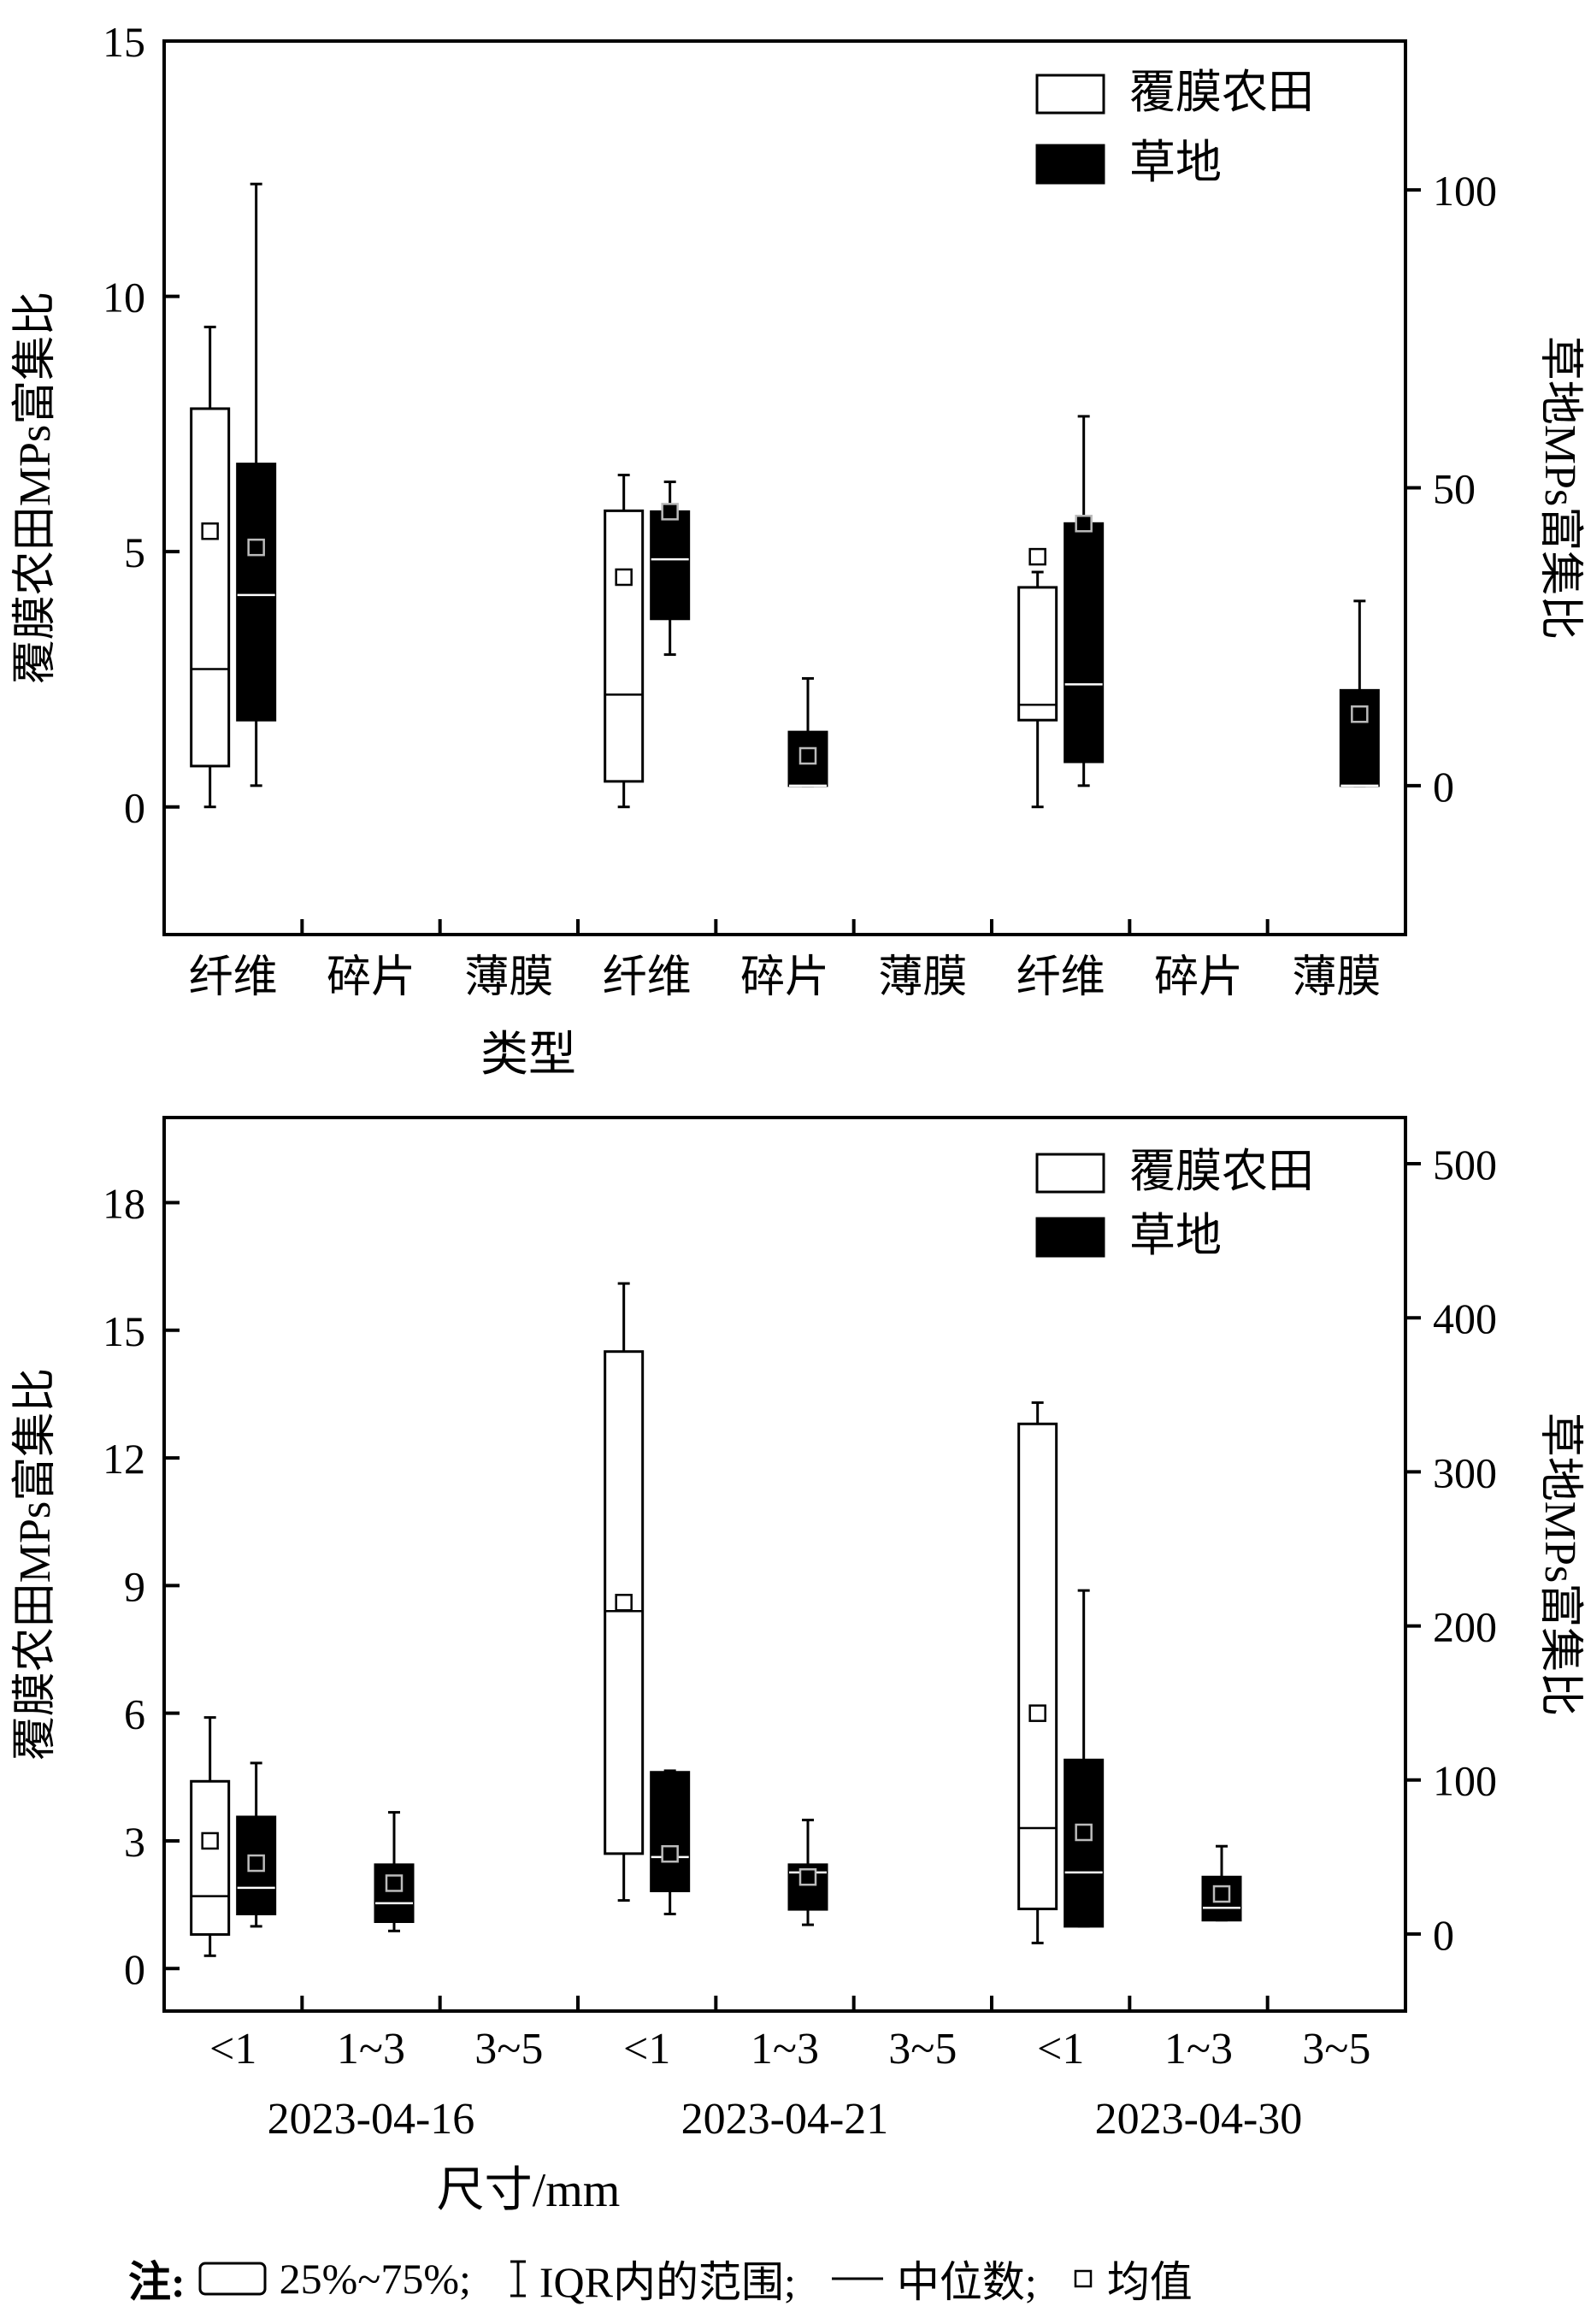 This screenshot has width=1585, height=2324. Describe the element at coordinates (371, 2119) in the screenshot. I see `group-label: 2023-04-16` at that location.